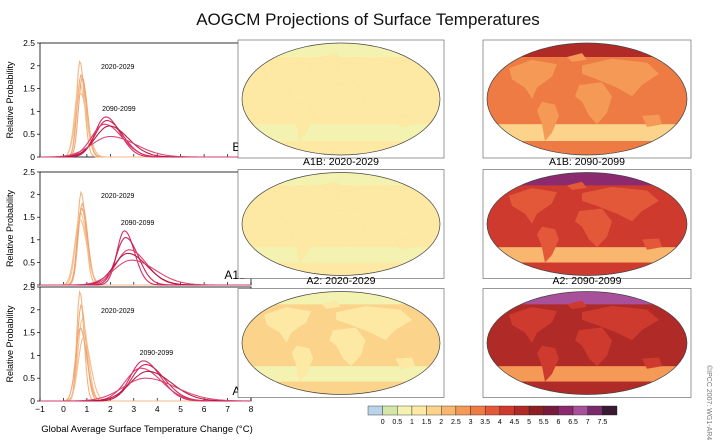 The image size is (720, 443). What do you see at coordinates (515, 422) in the screenshot?
I see `colorbar-label: 4.5` at bounding box center [515, 422].